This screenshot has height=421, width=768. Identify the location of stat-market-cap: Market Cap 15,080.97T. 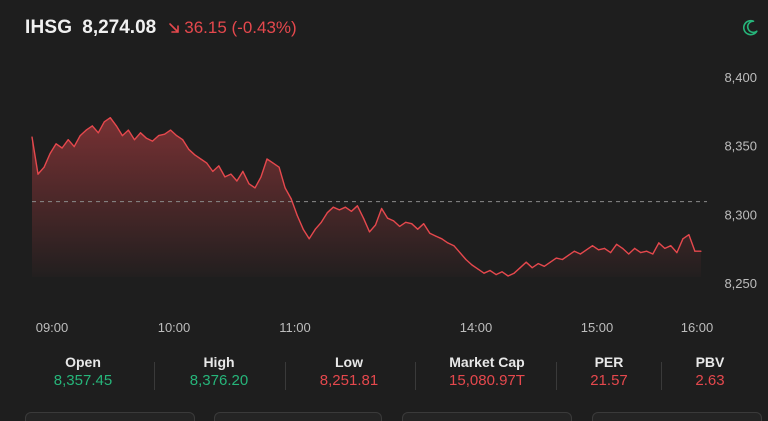
(487, 371).